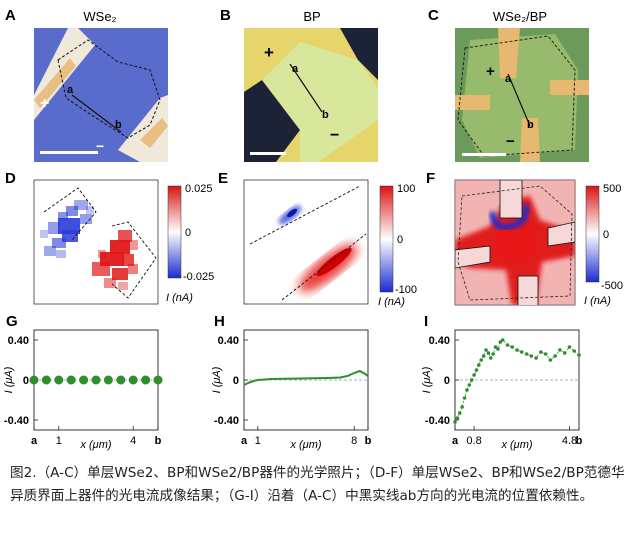 The image size is (640, 541). Describe the element at coordinates (198, 277) in the screenshot. I see `colorbar-d-min: -0.025` at that location.